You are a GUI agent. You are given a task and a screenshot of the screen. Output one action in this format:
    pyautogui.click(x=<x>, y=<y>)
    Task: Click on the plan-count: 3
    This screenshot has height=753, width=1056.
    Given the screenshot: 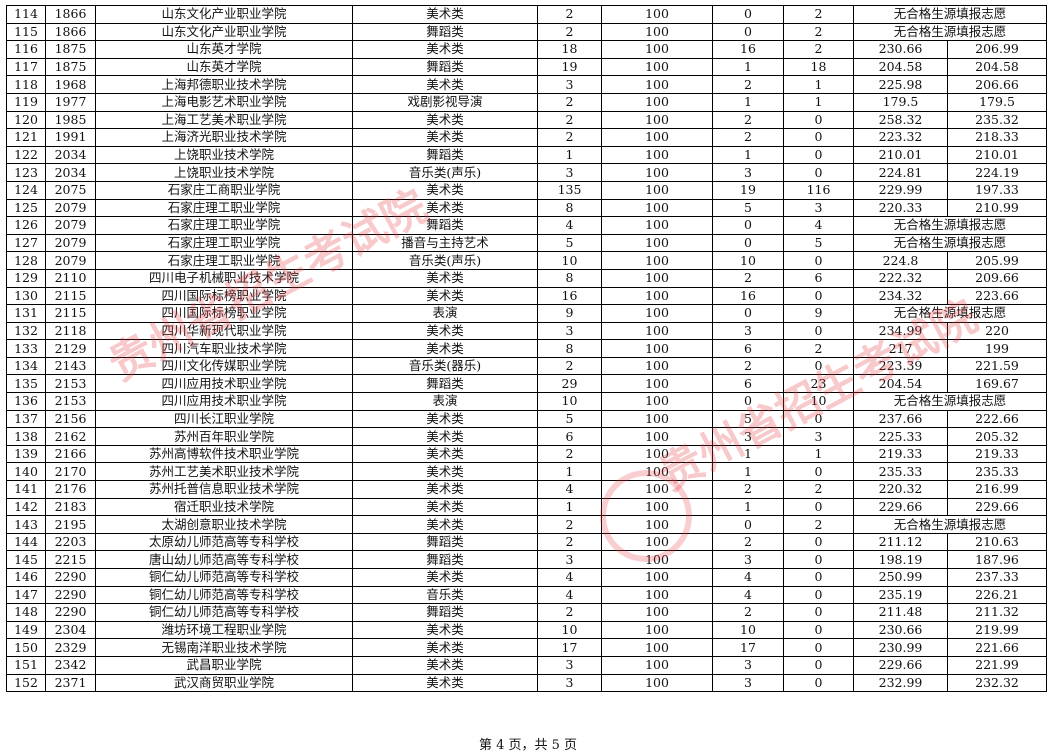 What is the action you would take?
    pyautogui.click(x=569, y=683)
    